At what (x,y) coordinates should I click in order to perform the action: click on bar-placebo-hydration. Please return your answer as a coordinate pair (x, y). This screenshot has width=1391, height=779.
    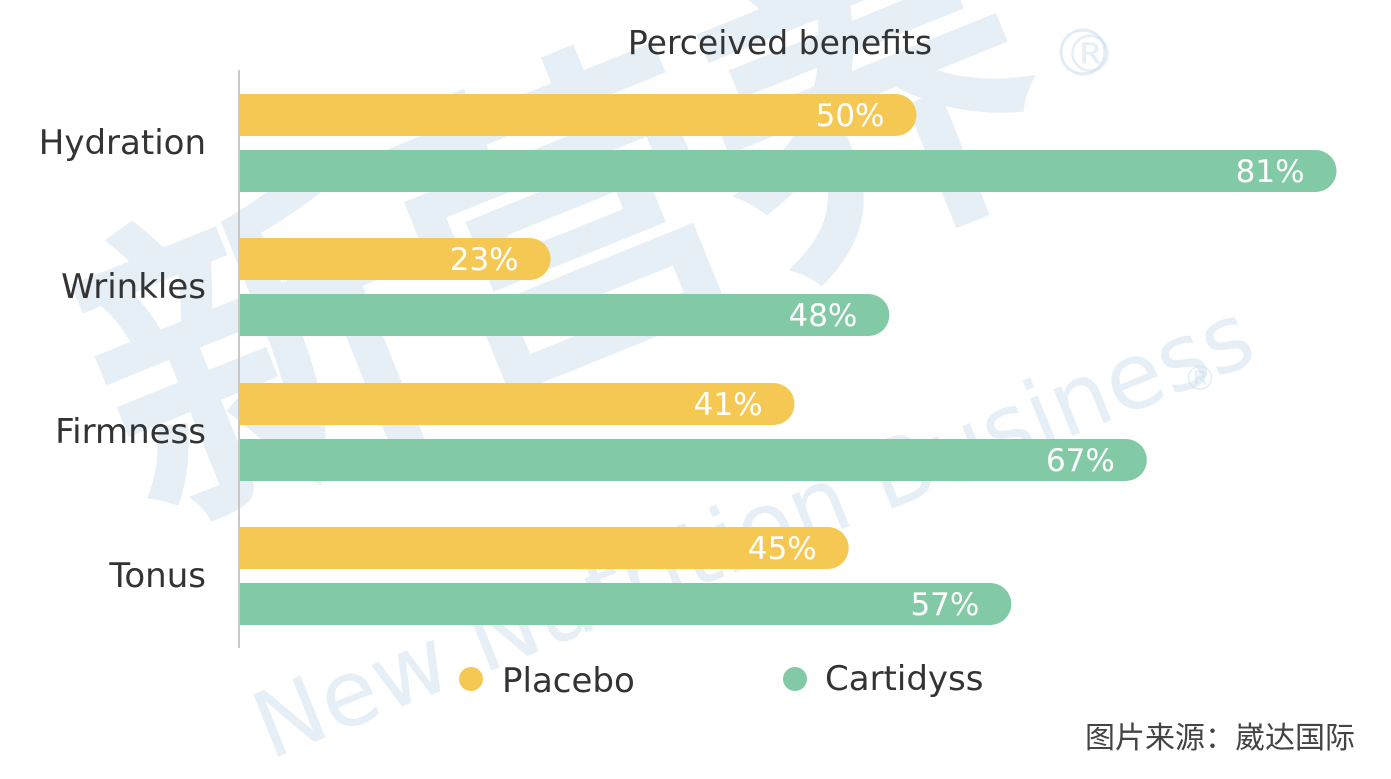
    Looking at the image, I should click on (578, 115).